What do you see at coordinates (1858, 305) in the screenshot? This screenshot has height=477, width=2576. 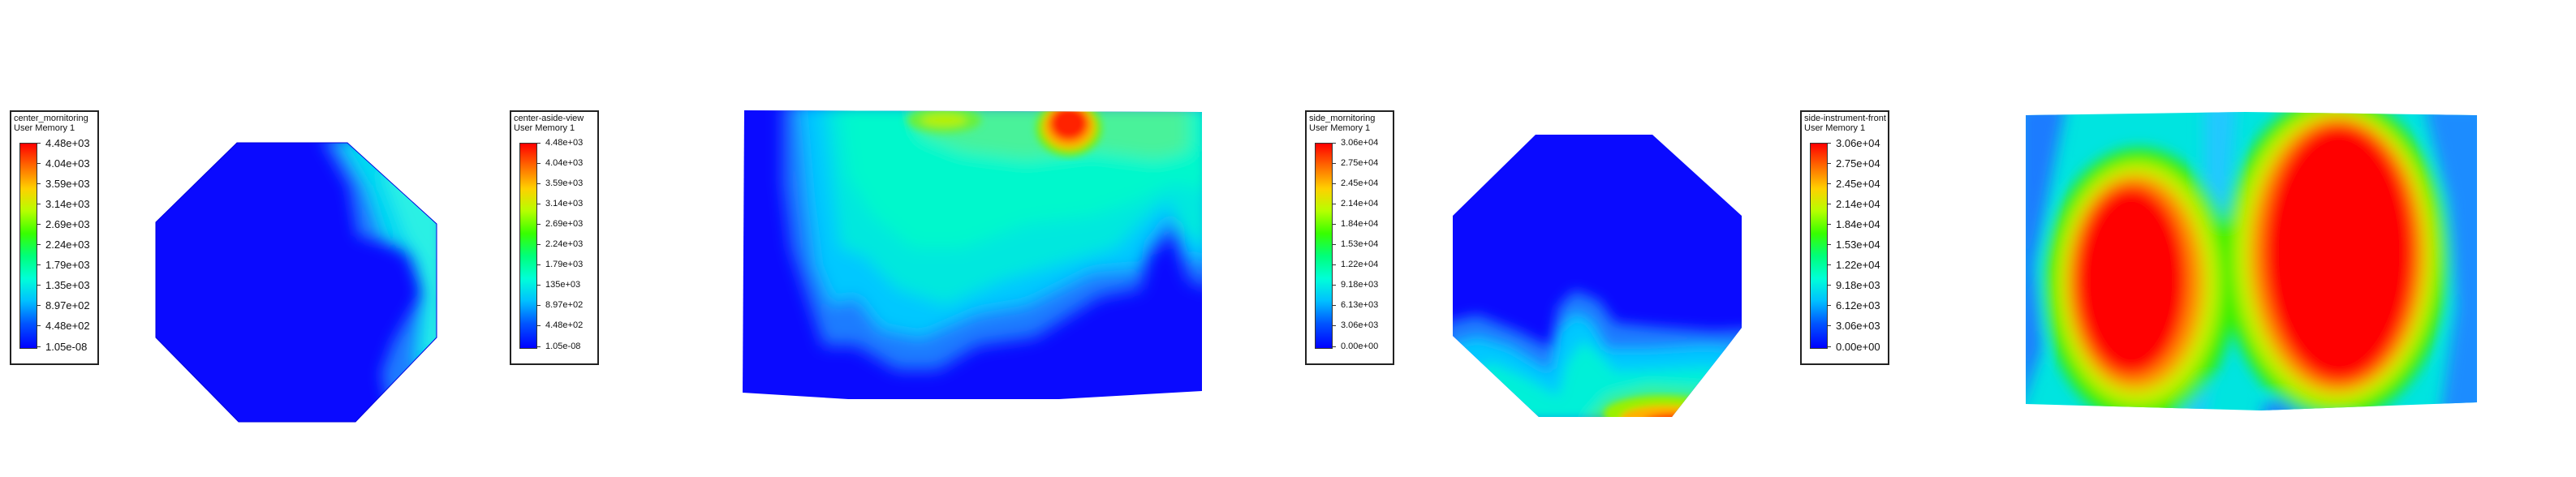 I see `tick-label: 6.12e+03` at bounding box center [1858, 305].